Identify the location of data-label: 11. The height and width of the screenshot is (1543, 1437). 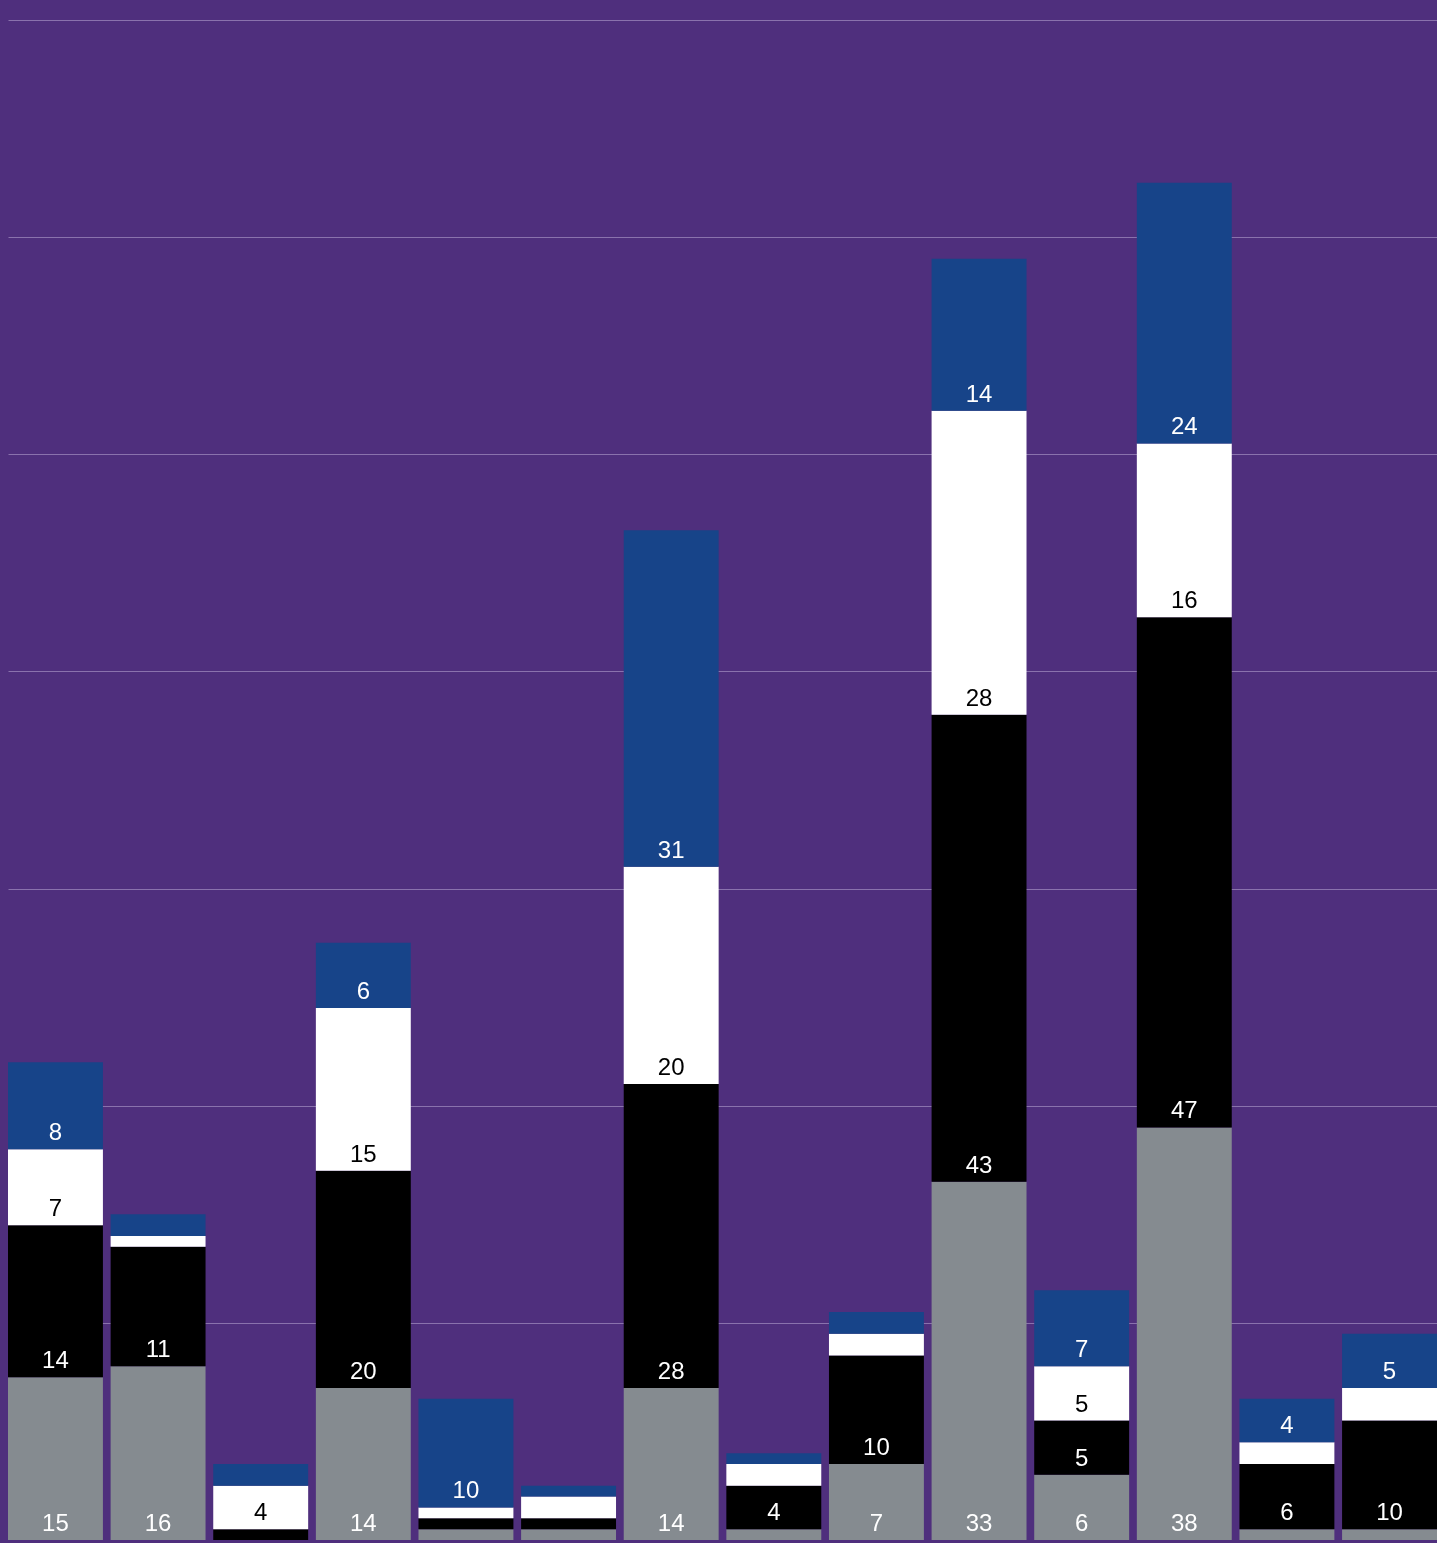
(158, 1349).